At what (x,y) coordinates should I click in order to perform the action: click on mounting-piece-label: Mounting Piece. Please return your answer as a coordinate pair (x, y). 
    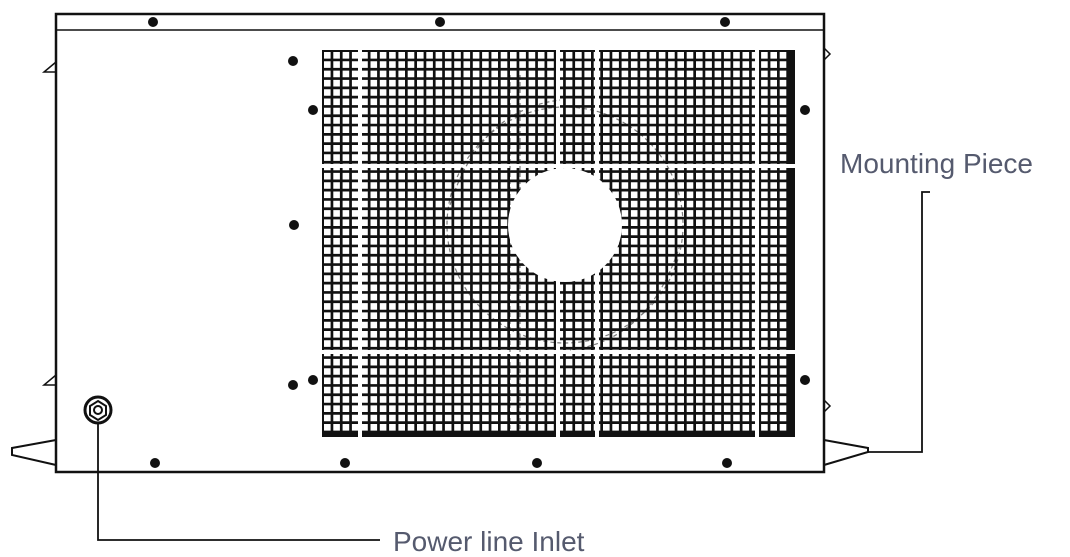
    Looking at the image, I should click on (937, 163).